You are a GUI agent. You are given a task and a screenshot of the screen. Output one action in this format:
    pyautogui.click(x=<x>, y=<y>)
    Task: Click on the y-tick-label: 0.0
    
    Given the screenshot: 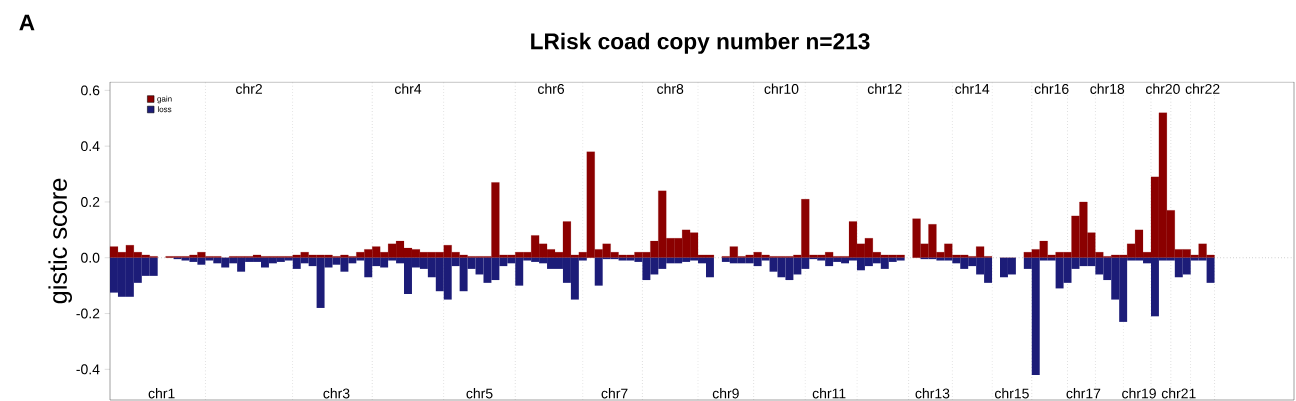 What is the action you would take?
    pyautogui.click(x=90, y=257)
    